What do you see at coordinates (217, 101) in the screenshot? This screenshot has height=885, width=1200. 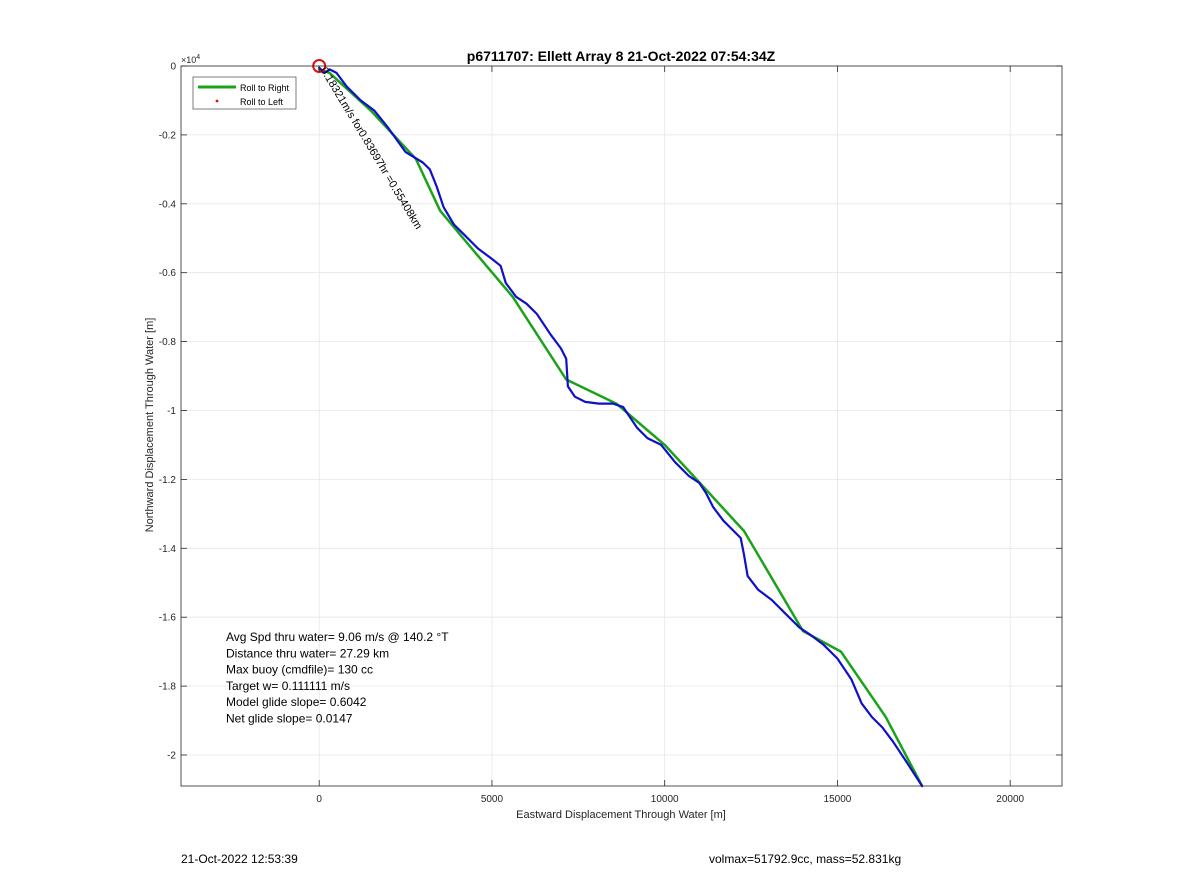 I see `legend-swatch-roll-left` at bounding box center [217, 101].